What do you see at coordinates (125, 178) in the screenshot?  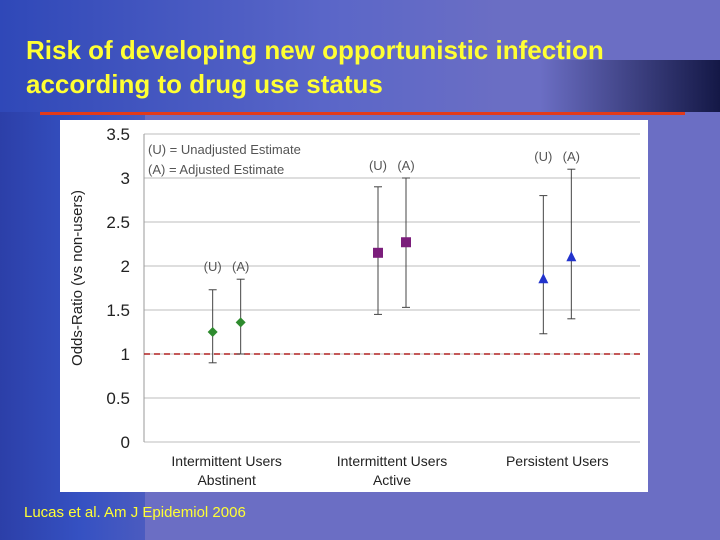 I see `y-tick-label: 3` at bounding box center [125, 178].